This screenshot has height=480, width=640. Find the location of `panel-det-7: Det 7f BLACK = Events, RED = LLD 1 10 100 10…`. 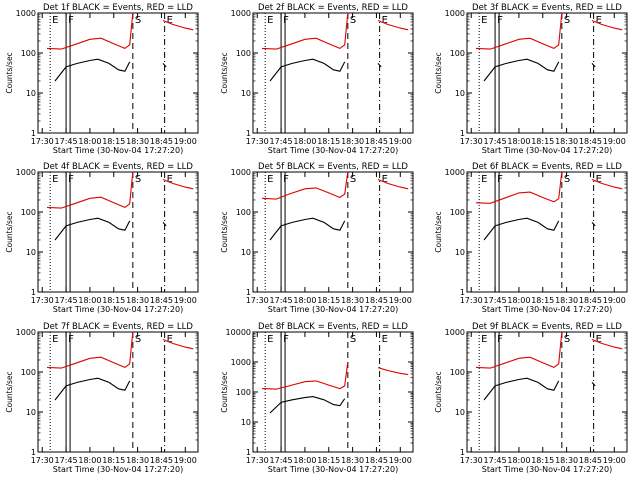

panel-det-7: Det 7f BLACK = Events, RED = LLD 1 10 100 10… is located at coordinates (102, 398).